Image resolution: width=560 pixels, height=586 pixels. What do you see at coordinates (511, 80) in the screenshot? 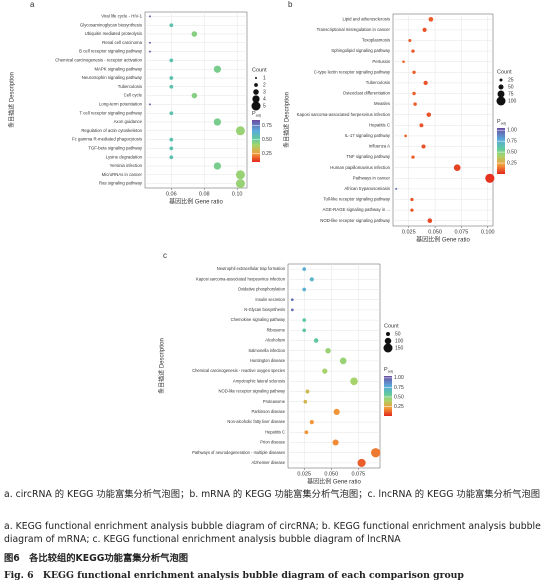
I see `size-legend-label: 25` at bounding box center [511, 80].